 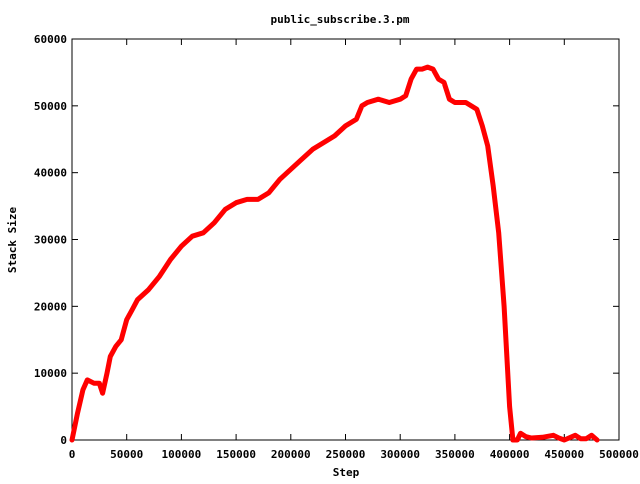 I want to click on x-tick-label: 450000, so click(x=564, y=454).